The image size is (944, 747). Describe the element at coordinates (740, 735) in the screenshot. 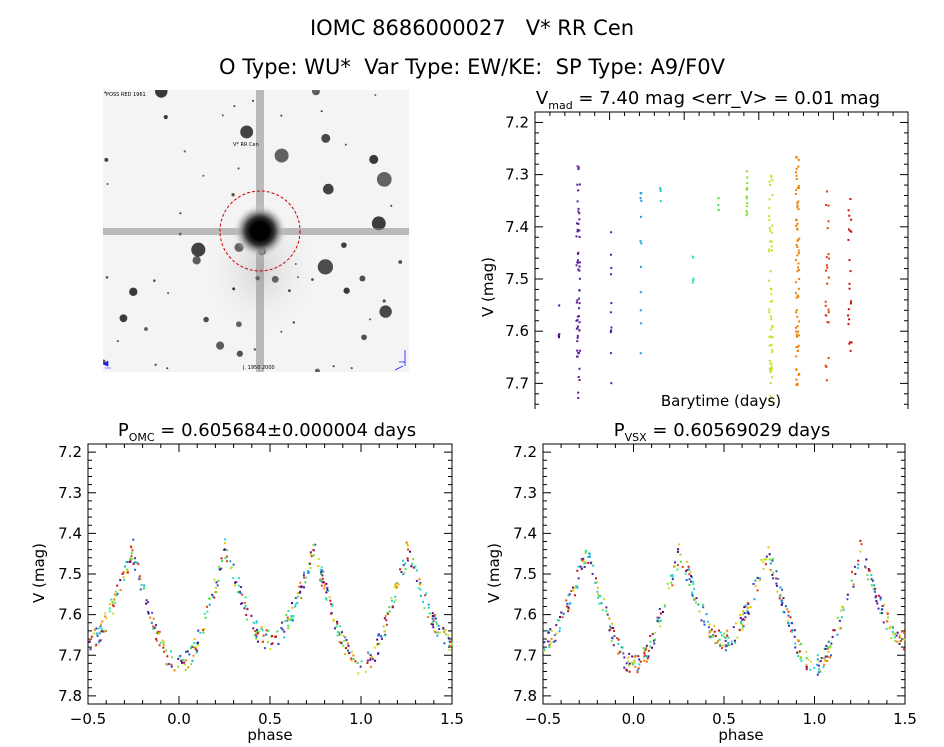

I see `x-axis-label: phase` at that location.